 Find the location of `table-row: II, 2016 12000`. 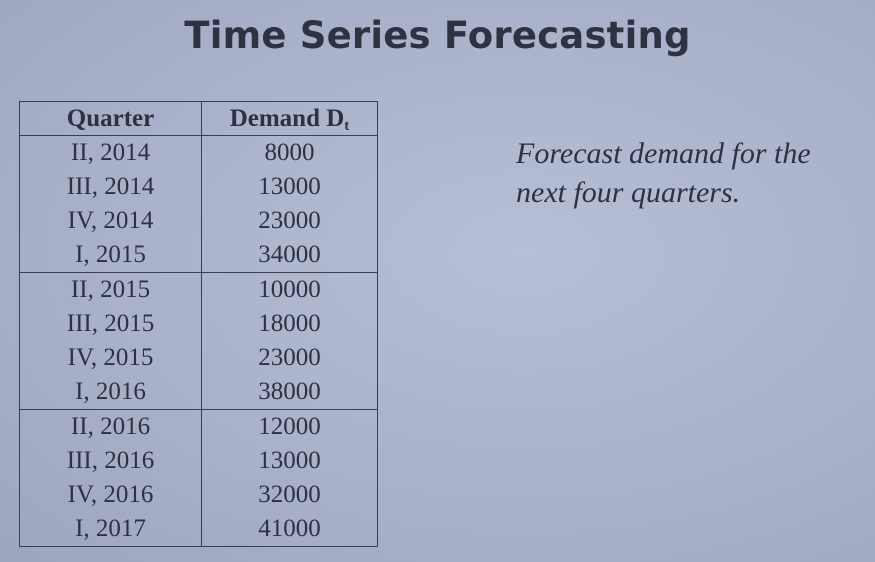

table-row: II, 2016 12000 is located at coordinates (198, 426).